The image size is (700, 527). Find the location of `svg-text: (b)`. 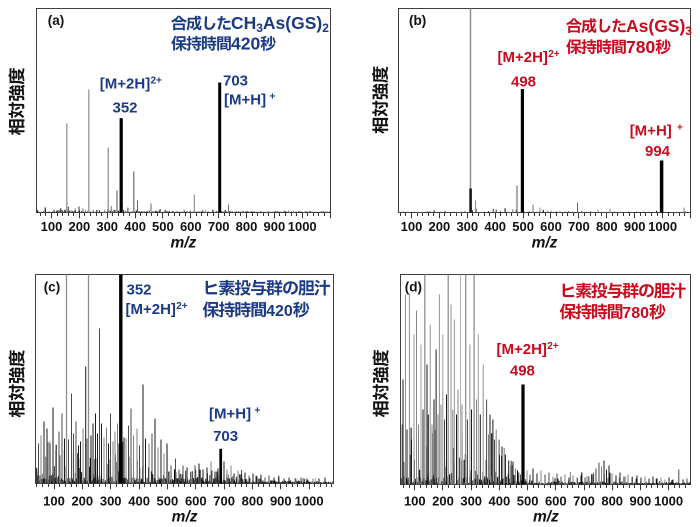

svg-text: (b) is located at coordinates (417, 20).